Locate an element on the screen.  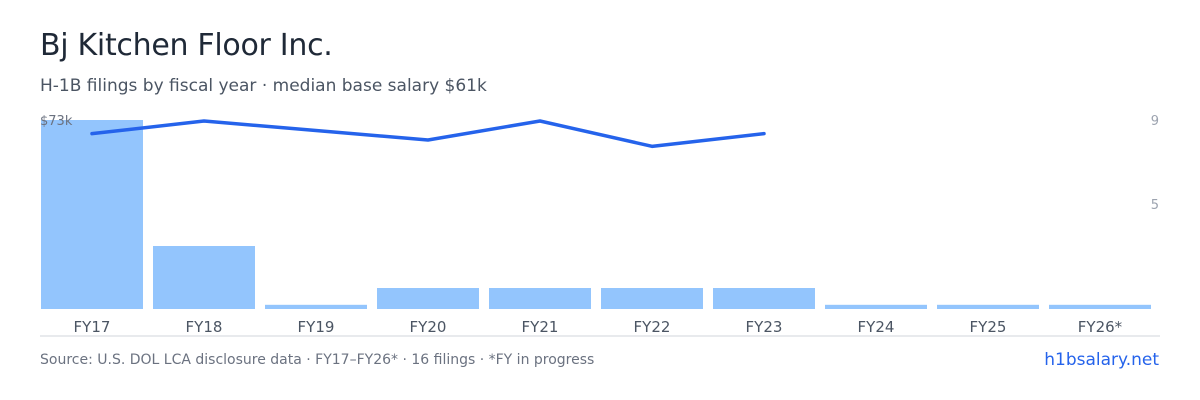
x-tick-label: FY17 is located at coordinates (92, 327).